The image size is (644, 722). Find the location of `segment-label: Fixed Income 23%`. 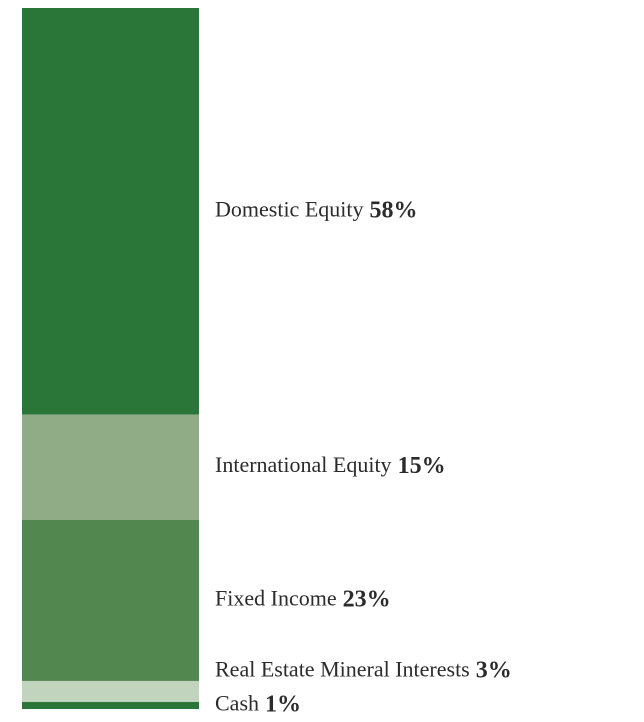

segment-label: Fixed Income 23% is located at coordinates (303, 598).